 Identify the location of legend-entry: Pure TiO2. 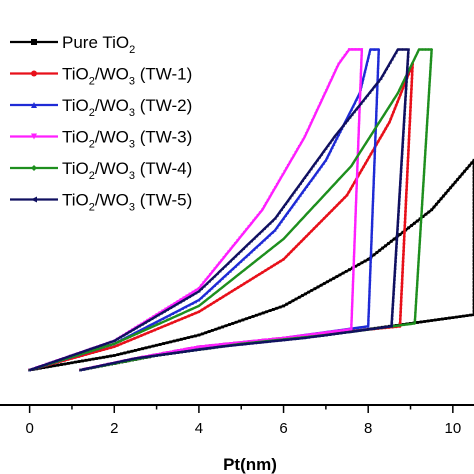
(72, 44).